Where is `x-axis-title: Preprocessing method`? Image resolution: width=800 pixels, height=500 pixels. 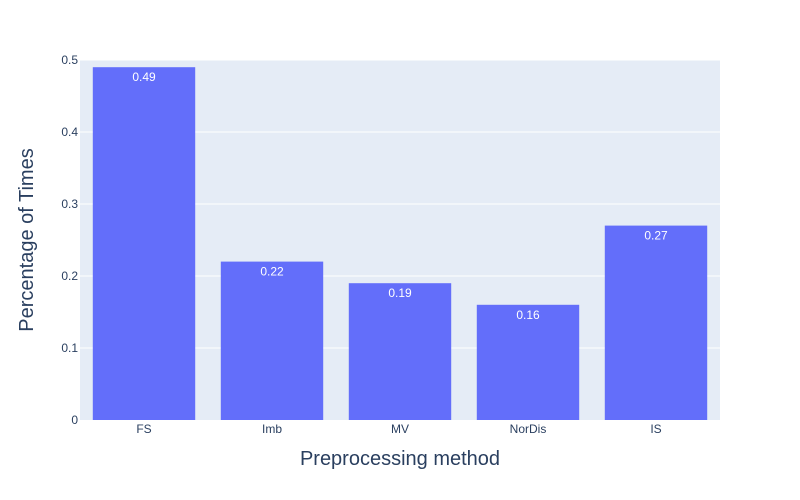
x-axis-title: Preprocessing method is located at coordinates (400, 459).